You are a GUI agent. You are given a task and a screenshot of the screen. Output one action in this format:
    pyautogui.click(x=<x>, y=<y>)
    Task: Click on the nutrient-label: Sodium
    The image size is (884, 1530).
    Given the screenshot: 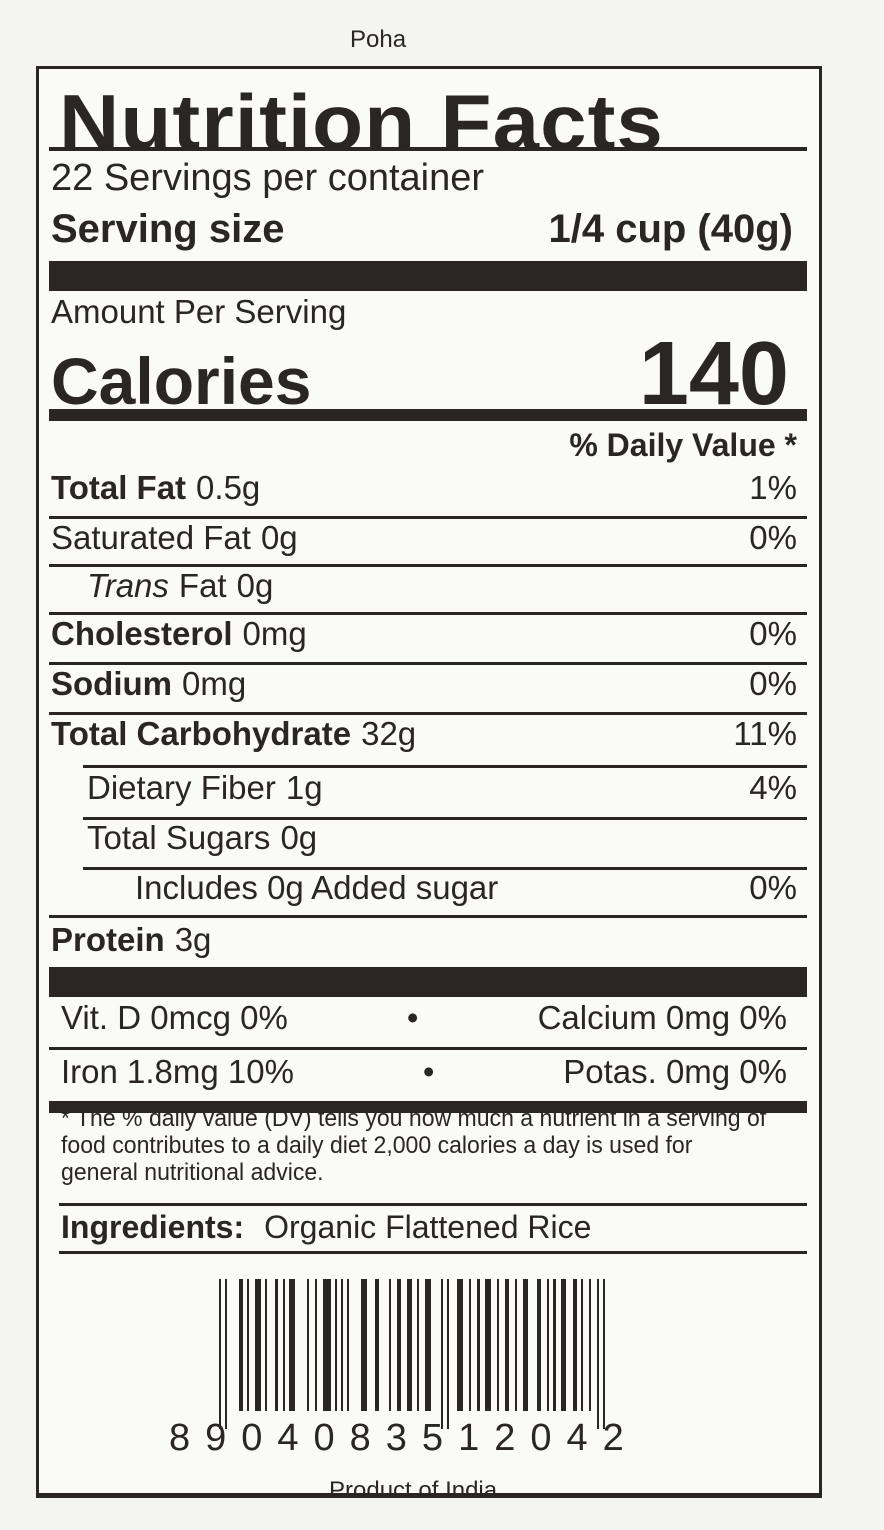 What is the action you would take?
    pyautogui.click(x=111, y=683)
    